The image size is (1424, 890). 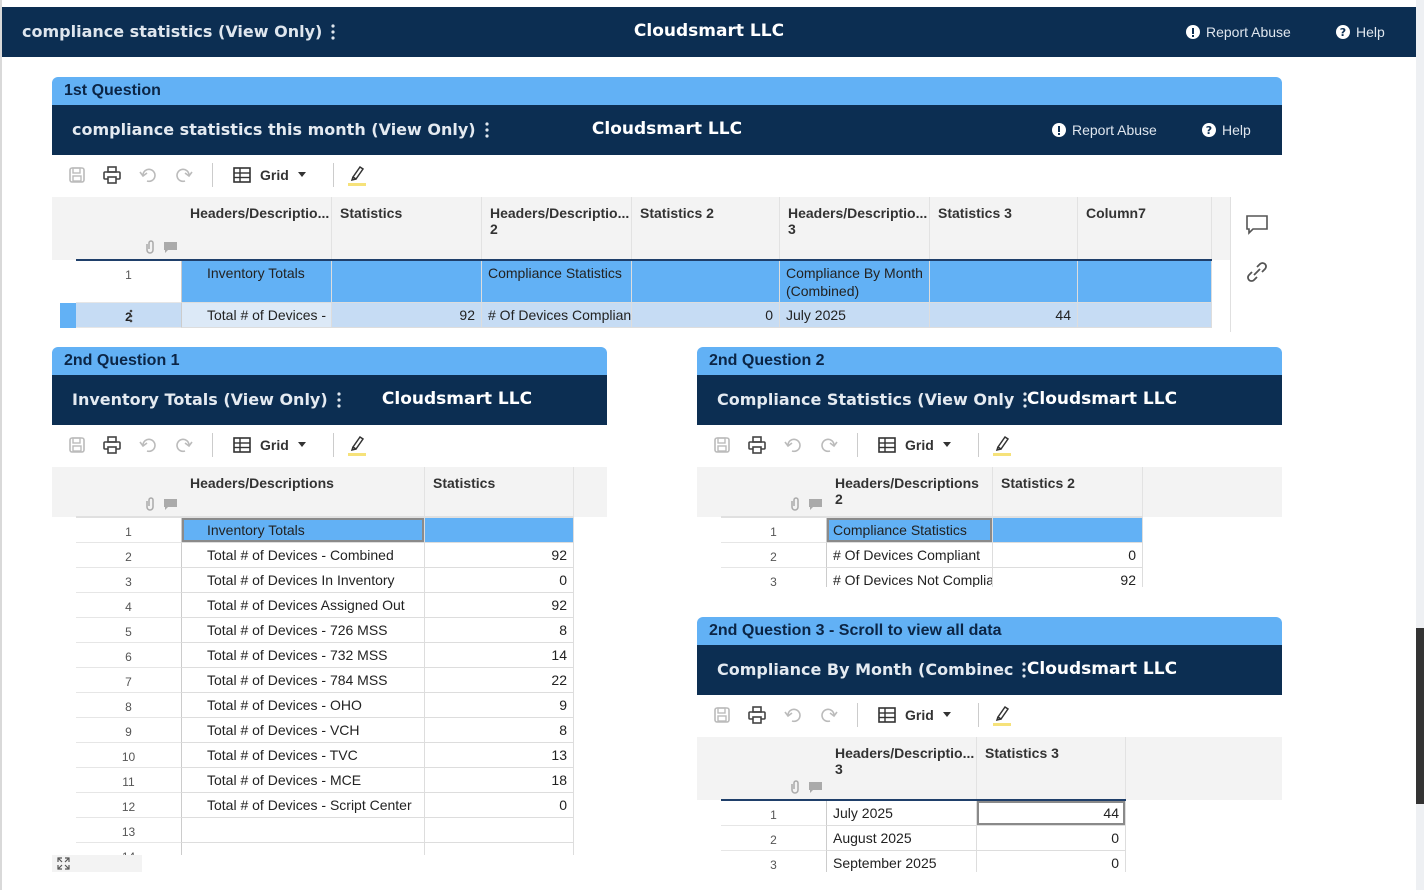 What do you see at coordinates (303, 630) in the screenshot?
I see `grid-cell: Total # of Devices - 726 MSS` at bounding box center [303, 630].